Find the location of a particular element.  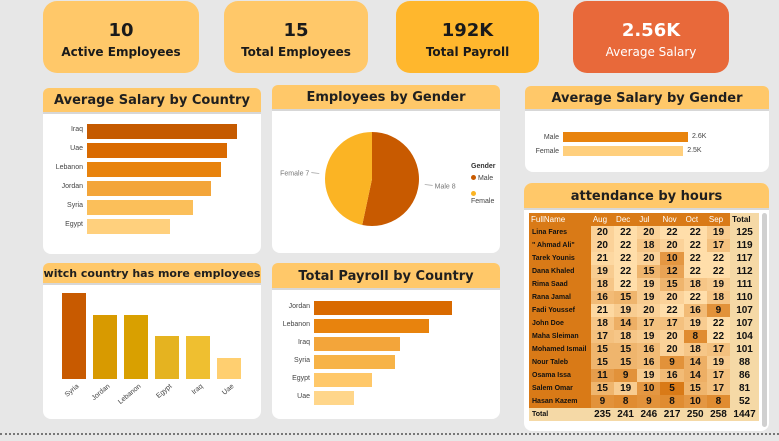

column-header: FullName is located at coordinates (560, 219).